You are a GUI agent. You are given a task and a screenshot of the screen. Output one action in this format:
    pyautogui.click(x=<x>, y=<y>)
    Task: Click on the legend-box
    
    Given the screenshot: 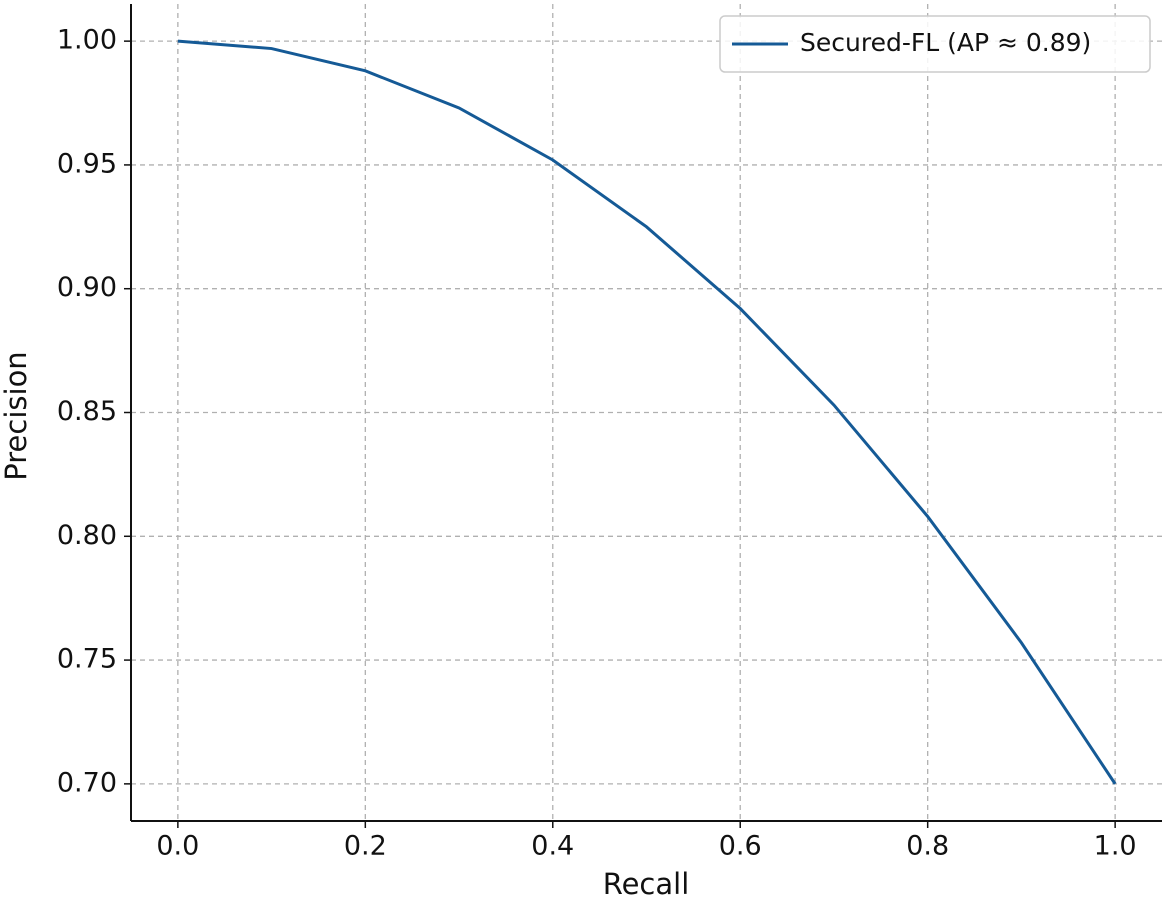 What is the action you would take?
    pyautogui.click(x=935, y=44)
    